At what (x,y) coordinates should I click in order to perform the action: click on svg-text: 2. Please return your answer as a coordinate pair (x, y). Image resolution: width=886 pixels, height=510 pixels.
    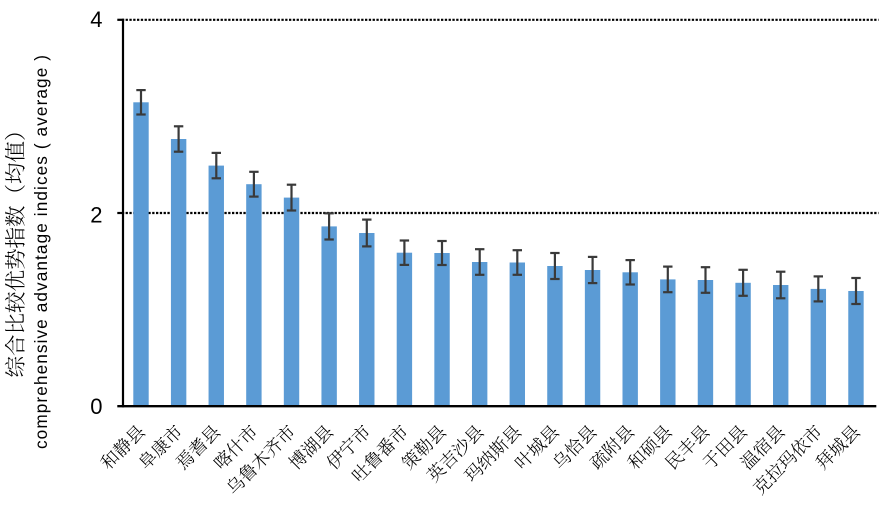
    Looking at the image, I should click on (96, 214).